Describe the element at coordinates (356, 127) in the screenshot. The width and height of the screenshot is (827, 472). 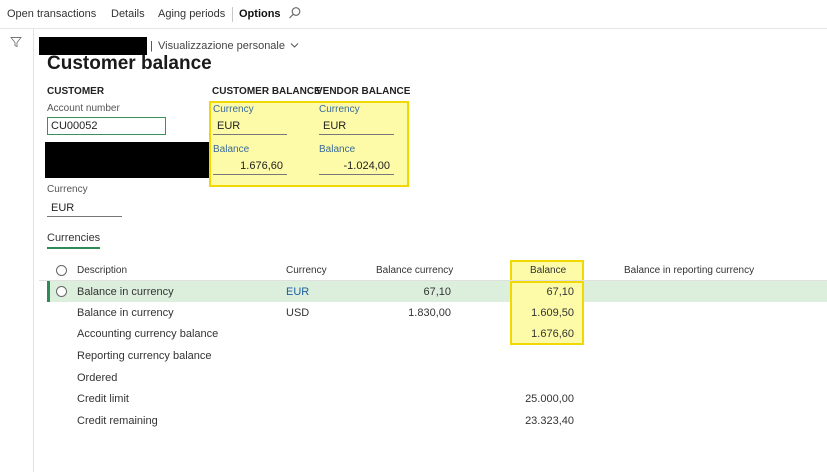
I see `vendor-balance-currency-field: EUR` at that location.